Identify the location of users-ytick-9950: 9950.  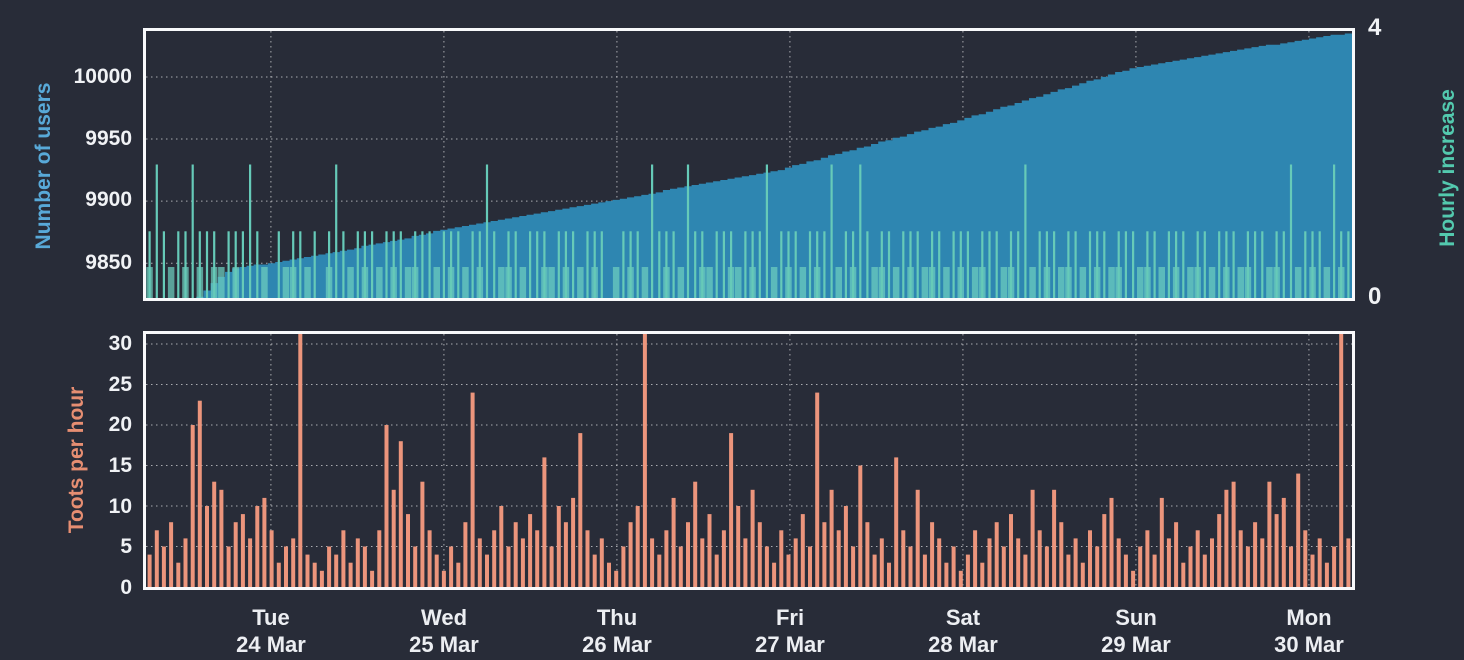
(108, 138).